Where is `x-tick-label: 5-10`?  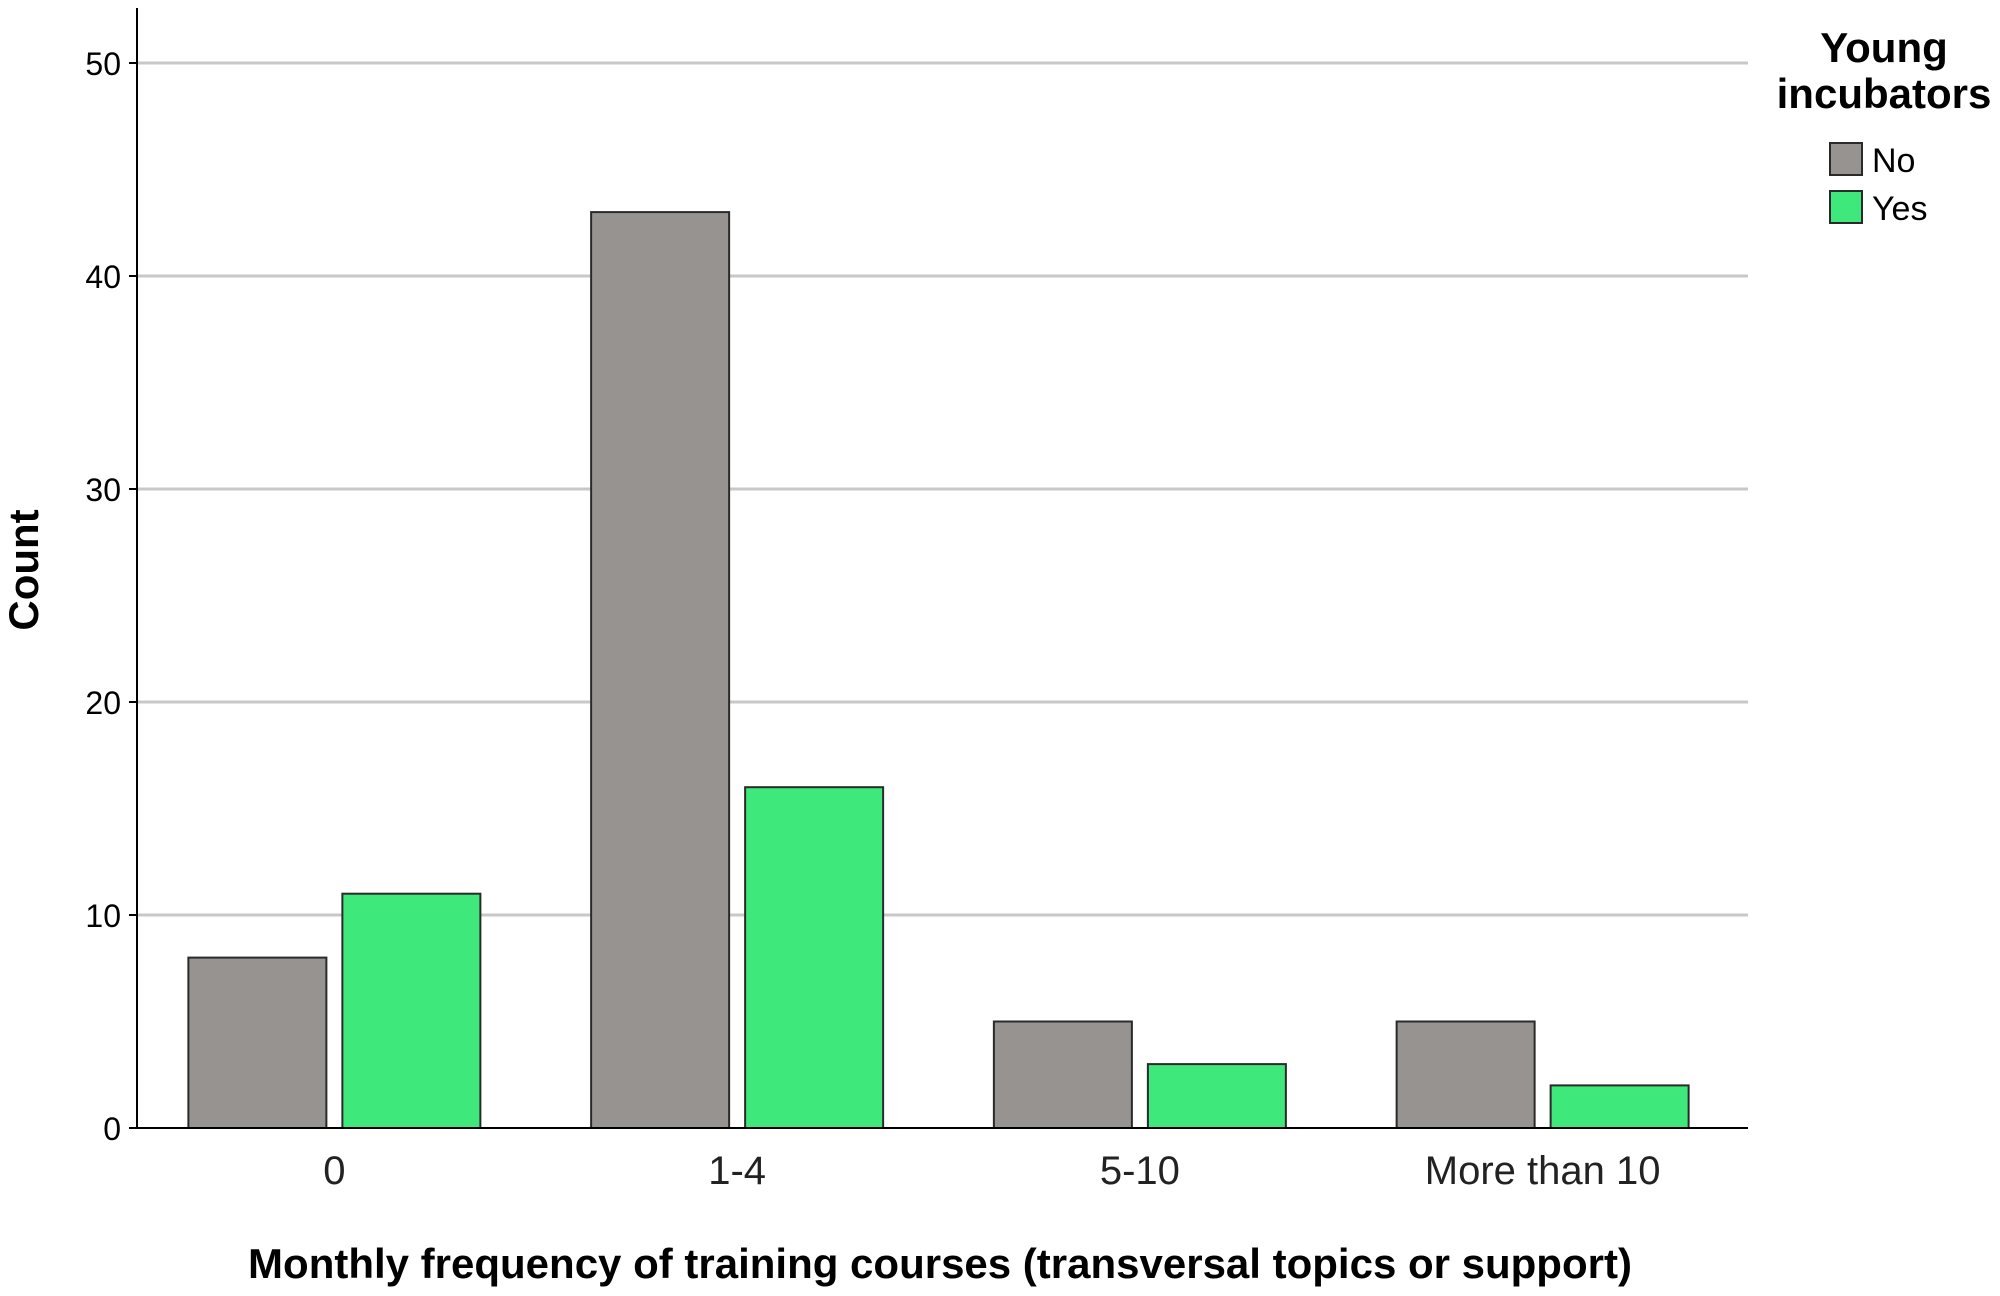 x-tick-label: 5-10 is located at coordinates (1140, 1171).